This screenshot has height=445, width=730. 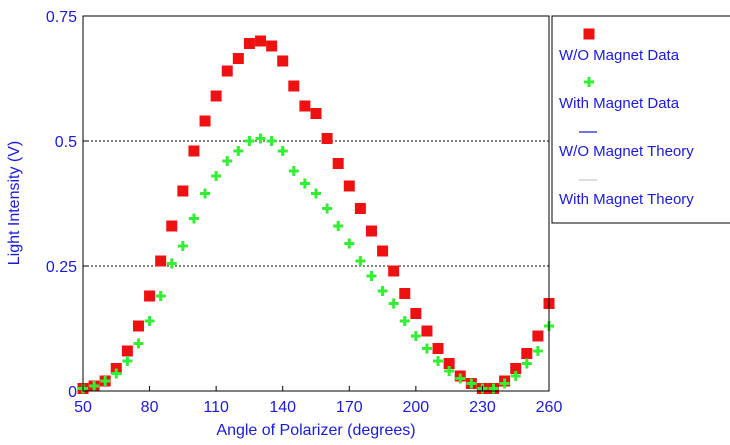 What do you see at coordinates (282, 407) in the screenshot?
I see `x-tick-label: 140` at bounding box center [282, 407].